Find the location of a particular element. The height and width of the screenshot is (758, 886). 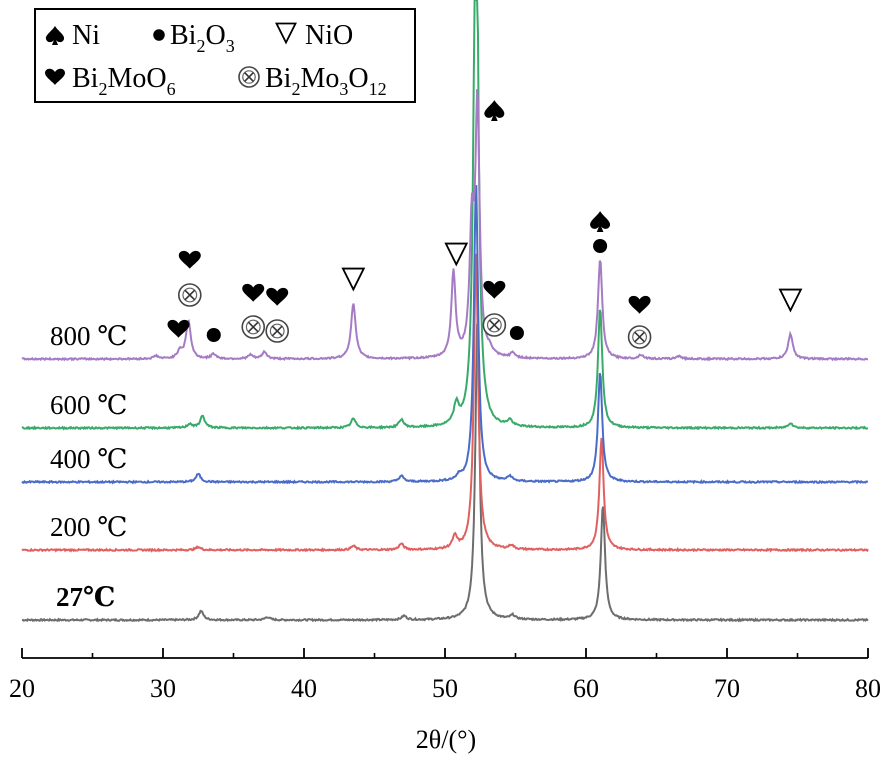

series-label-4: 800 ℃ is located at coordinates (88, 336).